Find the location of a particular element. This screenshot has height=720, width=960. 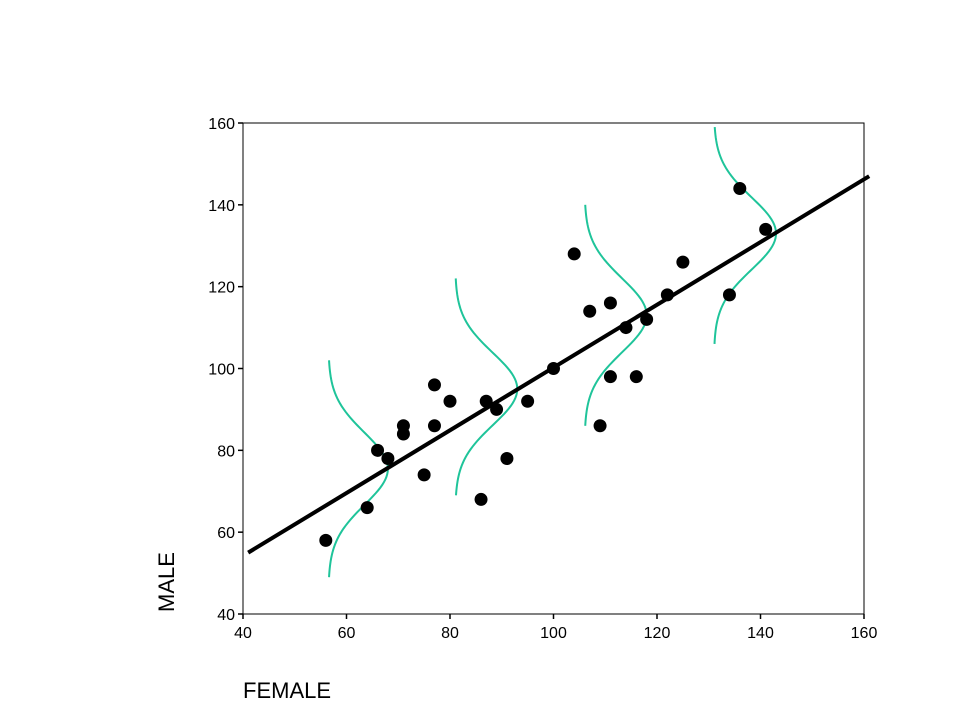

x-tick-label: 120 is located at coordinates (657, 633).